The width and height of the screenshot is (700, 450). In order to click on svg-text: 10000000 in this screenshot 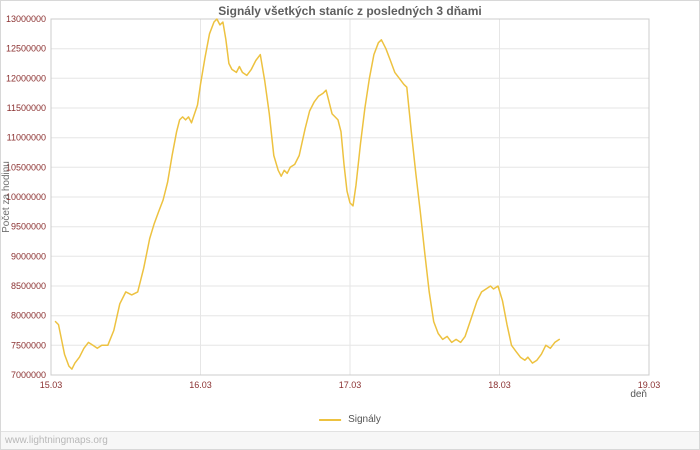, I will do `click(26, 197)`.